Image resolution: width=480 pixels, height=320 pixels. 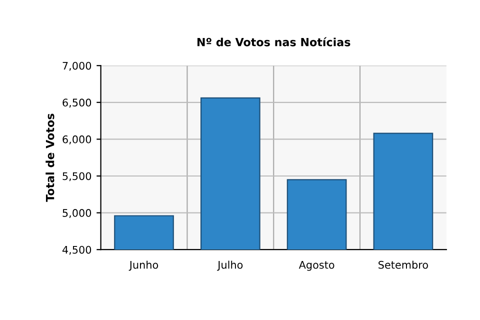 I want to click on y-tick-label: 5,500, so click(x=77, y=177).